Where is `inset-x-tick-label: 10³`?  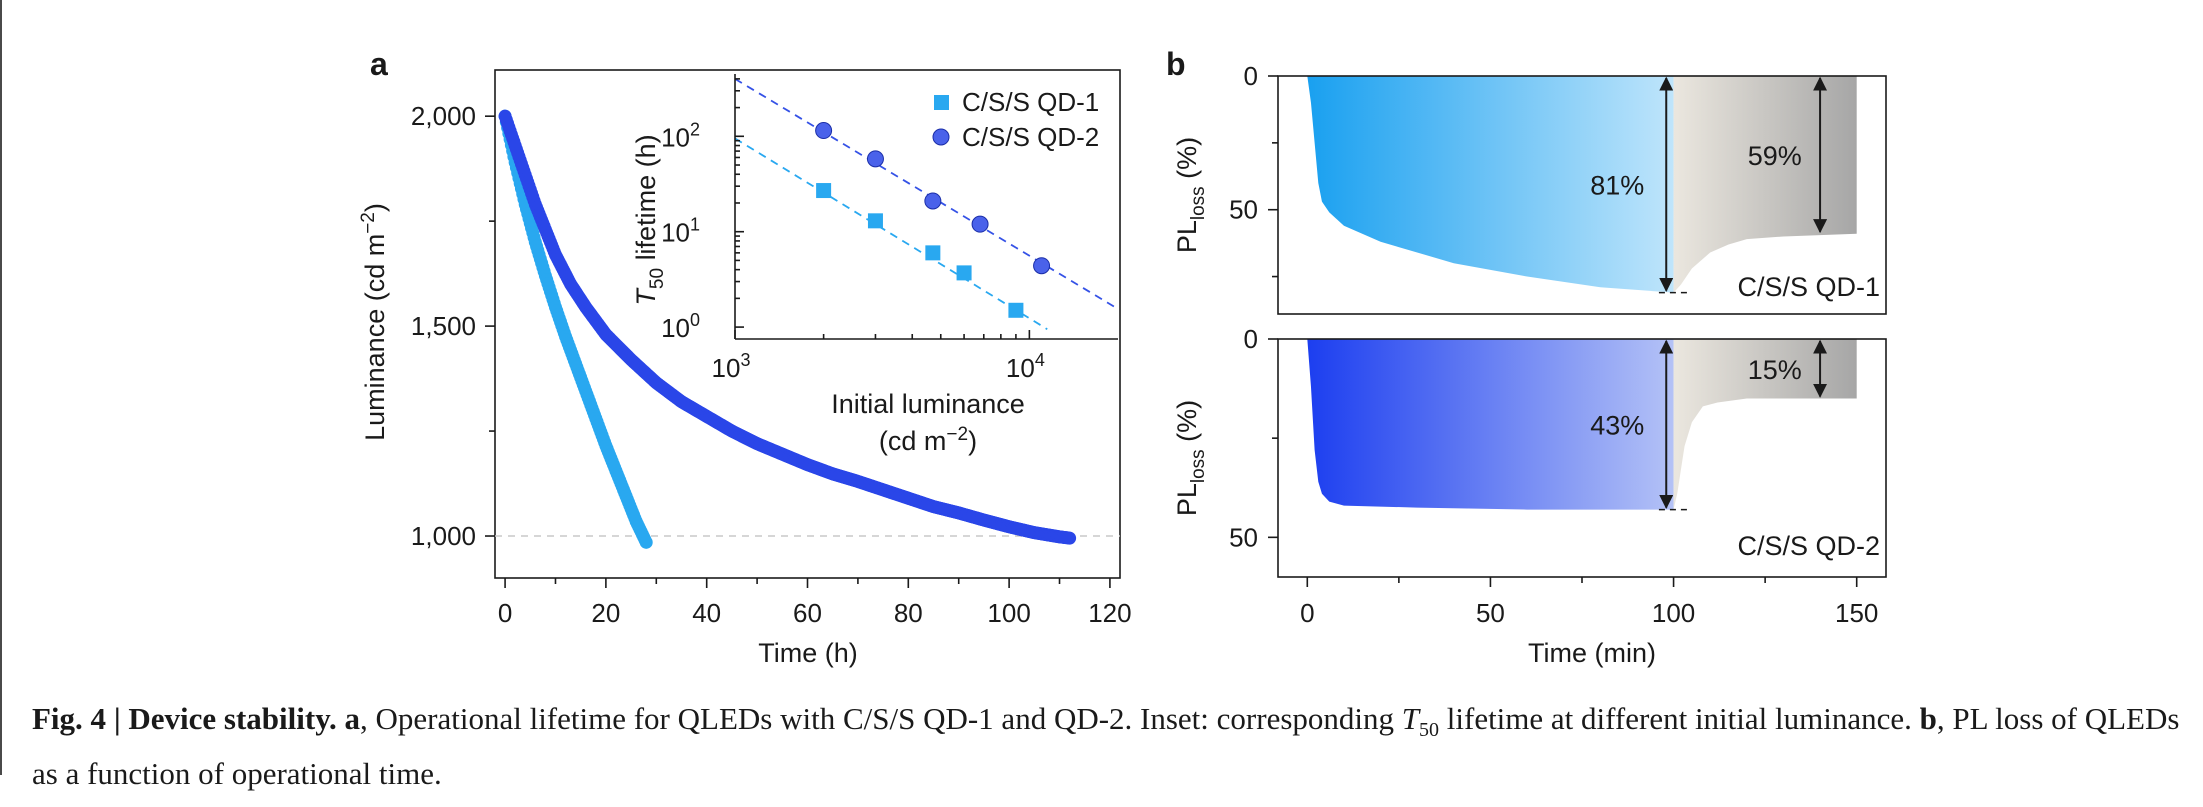
inset-x-tick-label: 10³ is located at coordinates (731, 366).